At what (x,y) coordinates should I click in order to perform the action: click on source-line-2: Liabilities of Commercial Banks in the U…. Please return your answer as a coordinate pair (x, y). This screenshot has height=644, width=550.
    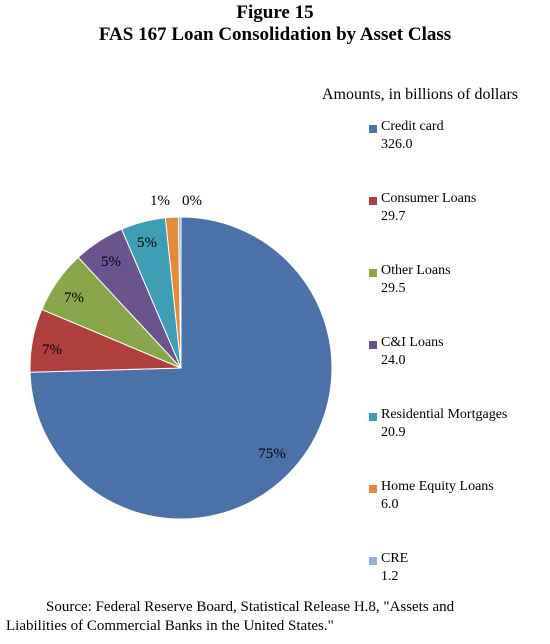
    Looking at the image, I should click on (170, 626).